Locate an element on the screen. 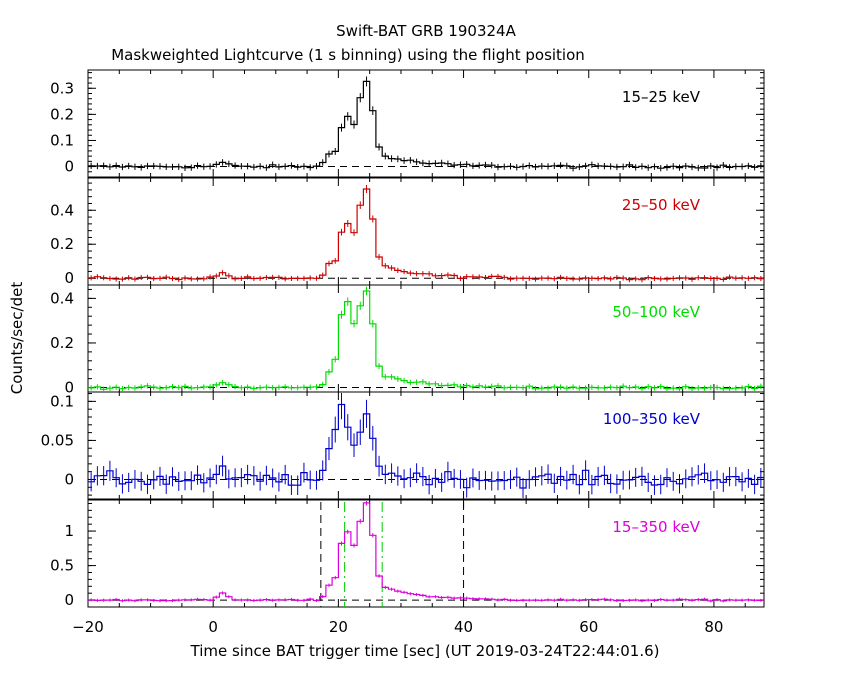 This screenshot has width=850, height=680. energy-band-label: 15–25 keV is located at coordinates (661, 97).